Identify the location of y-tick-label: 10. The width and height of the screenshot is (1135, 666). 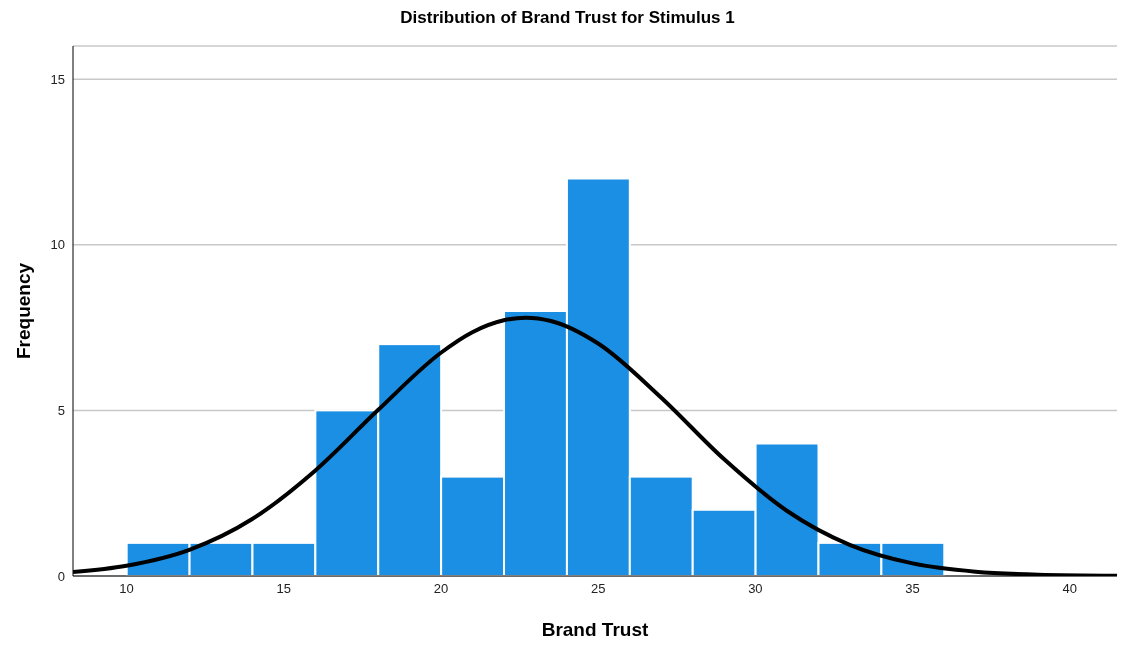
(57, 245).